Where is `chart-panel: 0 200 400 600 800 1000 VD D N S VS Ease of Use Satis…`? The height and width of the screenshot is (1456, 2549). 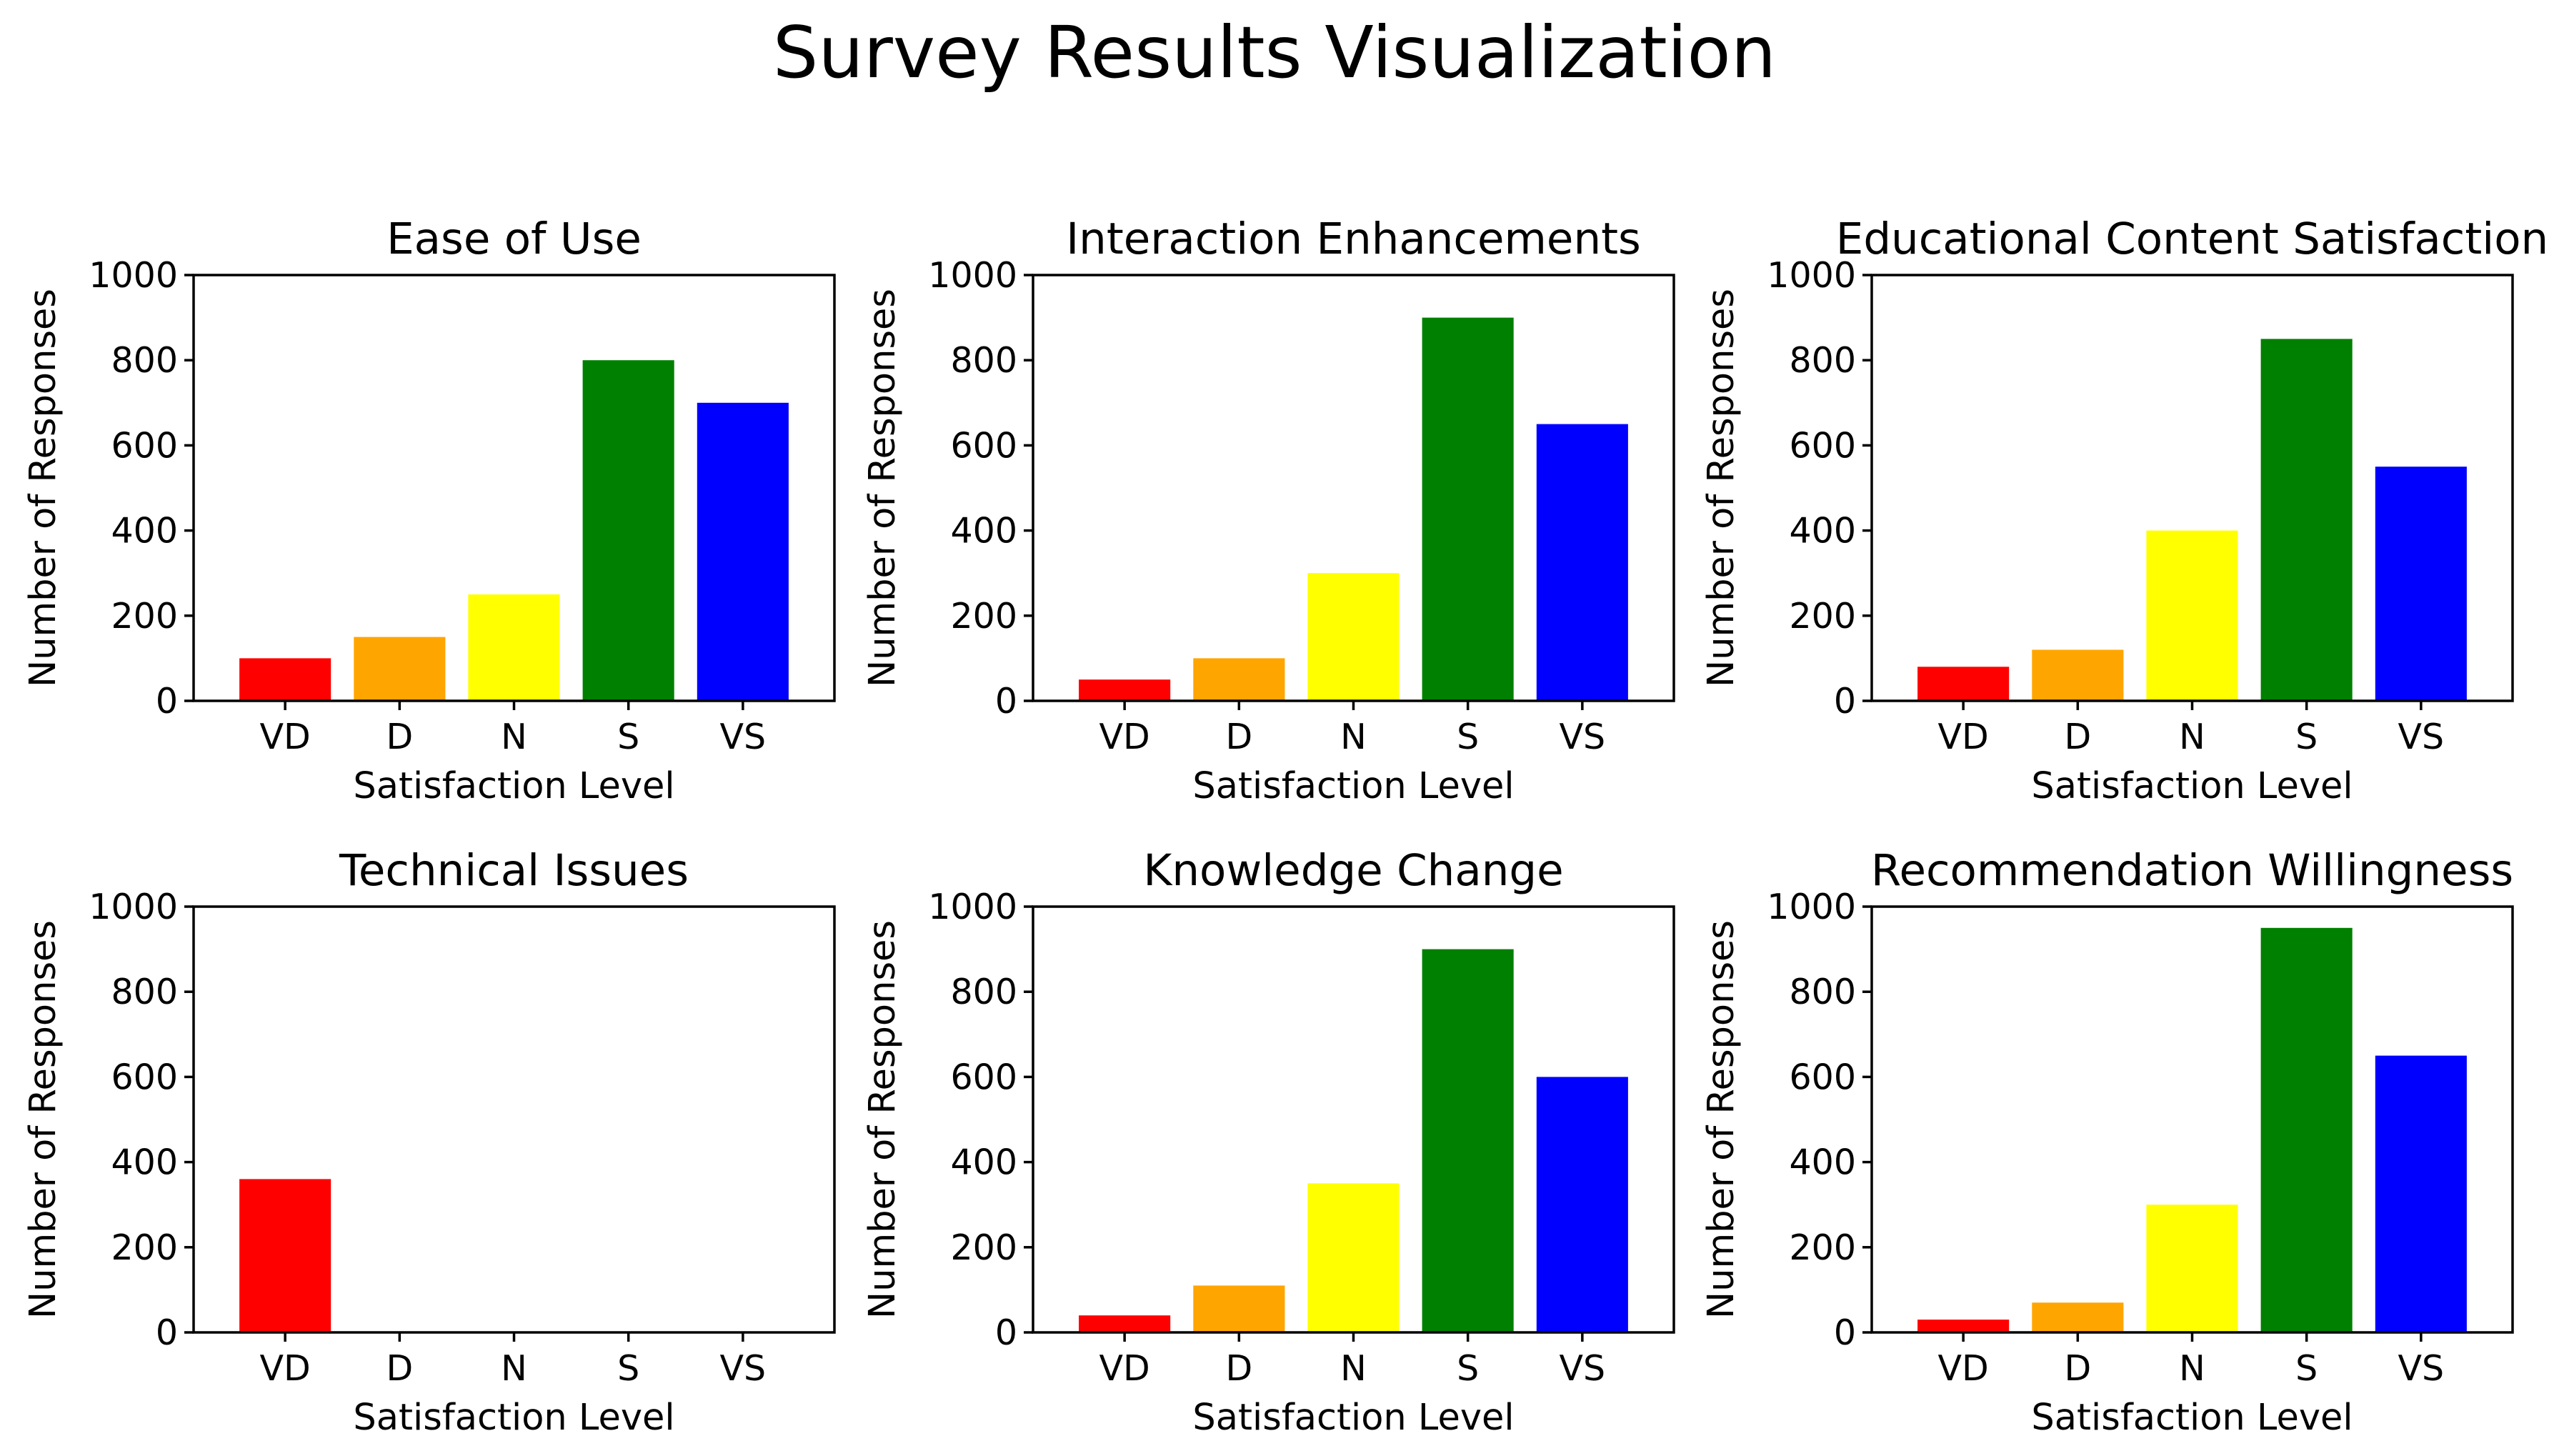 chart-panel: 0 200 400 600 800 1000 VD D N S VS Ease of Use Satis… is located at coordinates (429, 510).